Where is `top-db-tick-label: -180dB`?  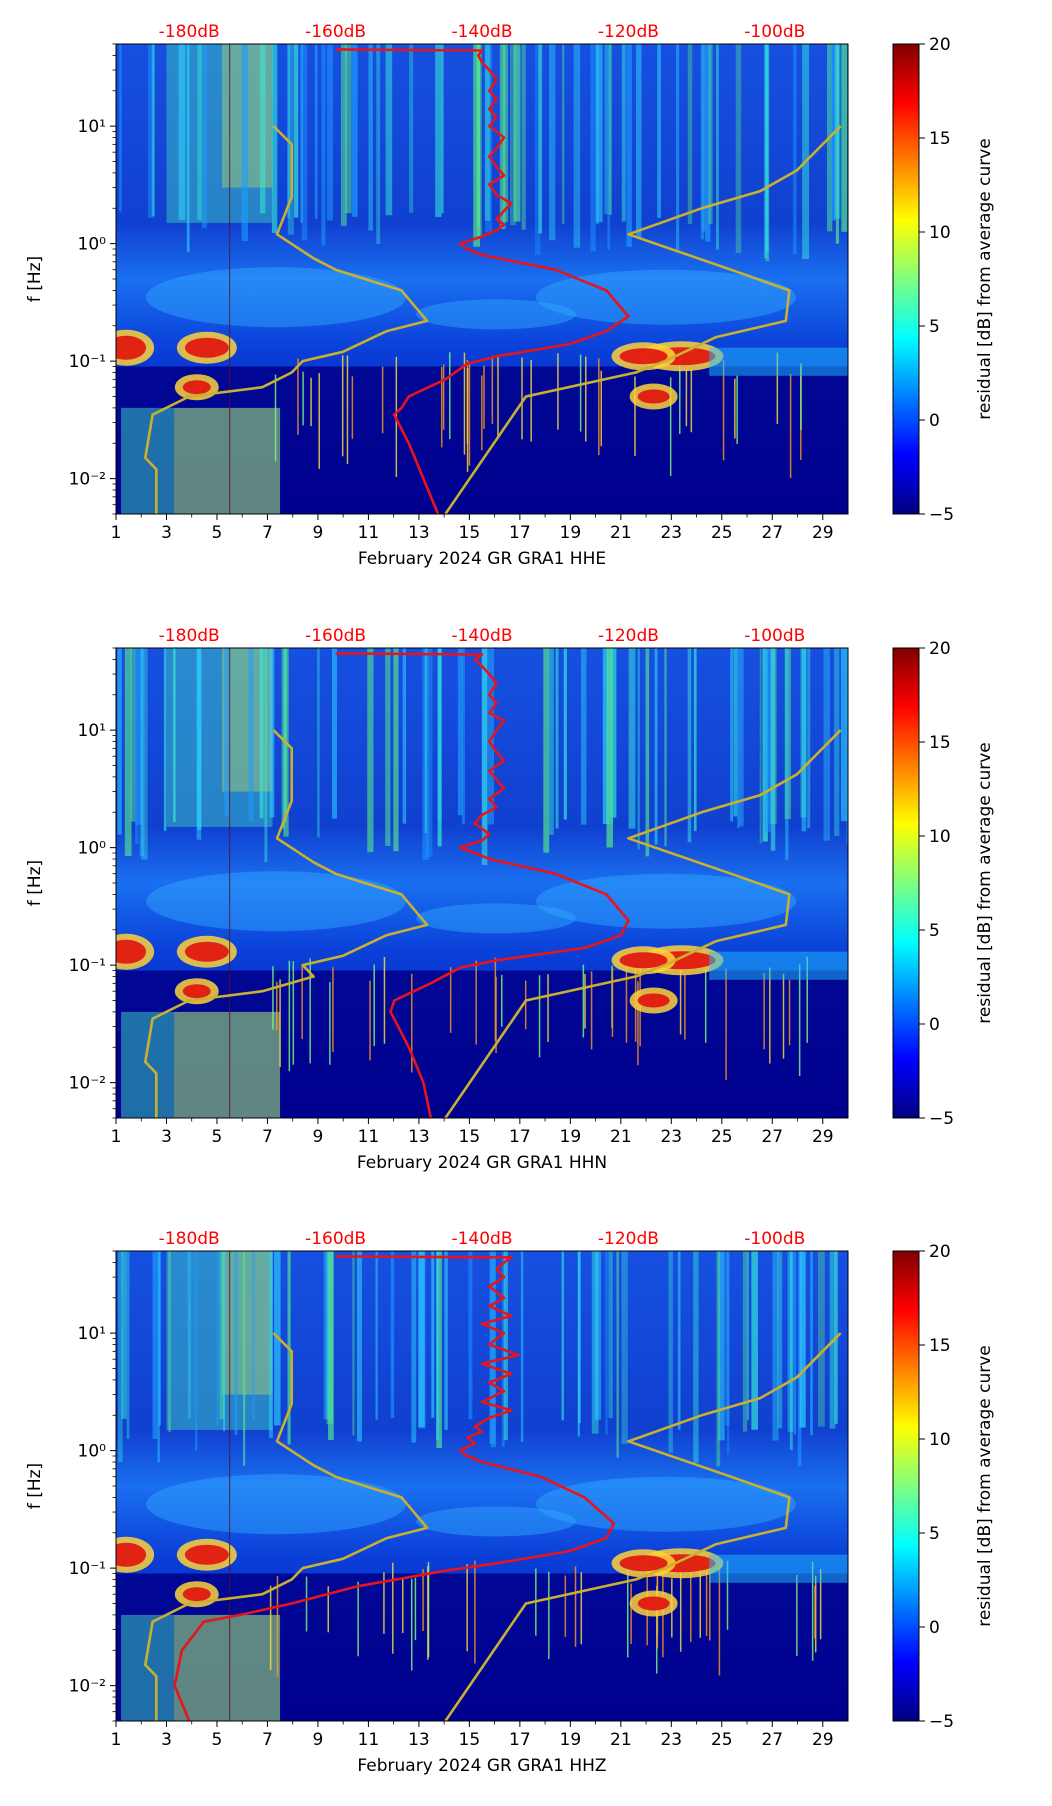
top-db-tick-label: -180dB is located at coordinates (189, 1239).